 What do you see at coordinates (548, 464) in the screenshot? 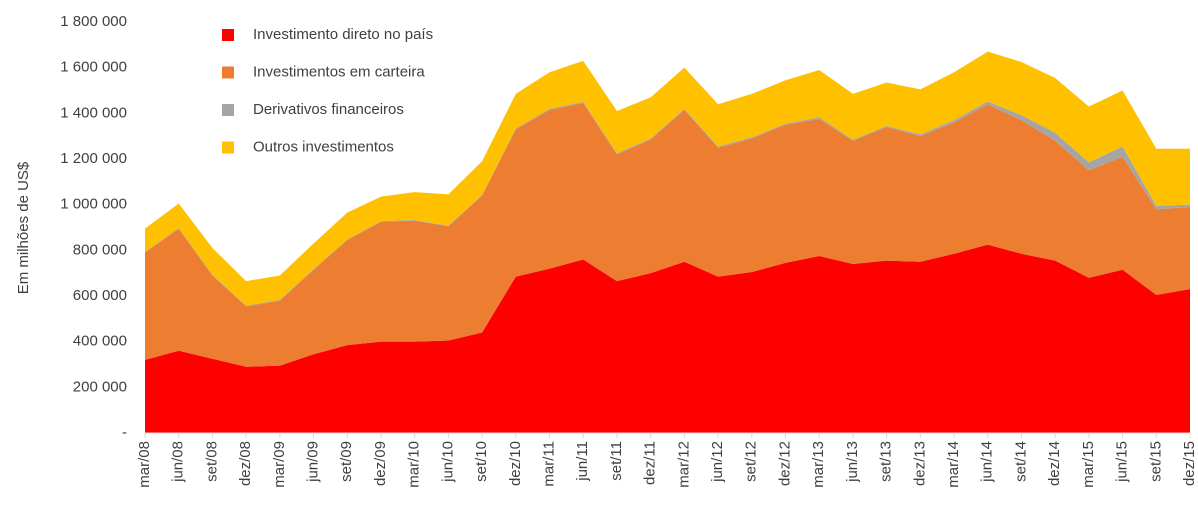
I see `x-tick-label: mar/11` at bounding box center [548, 464].